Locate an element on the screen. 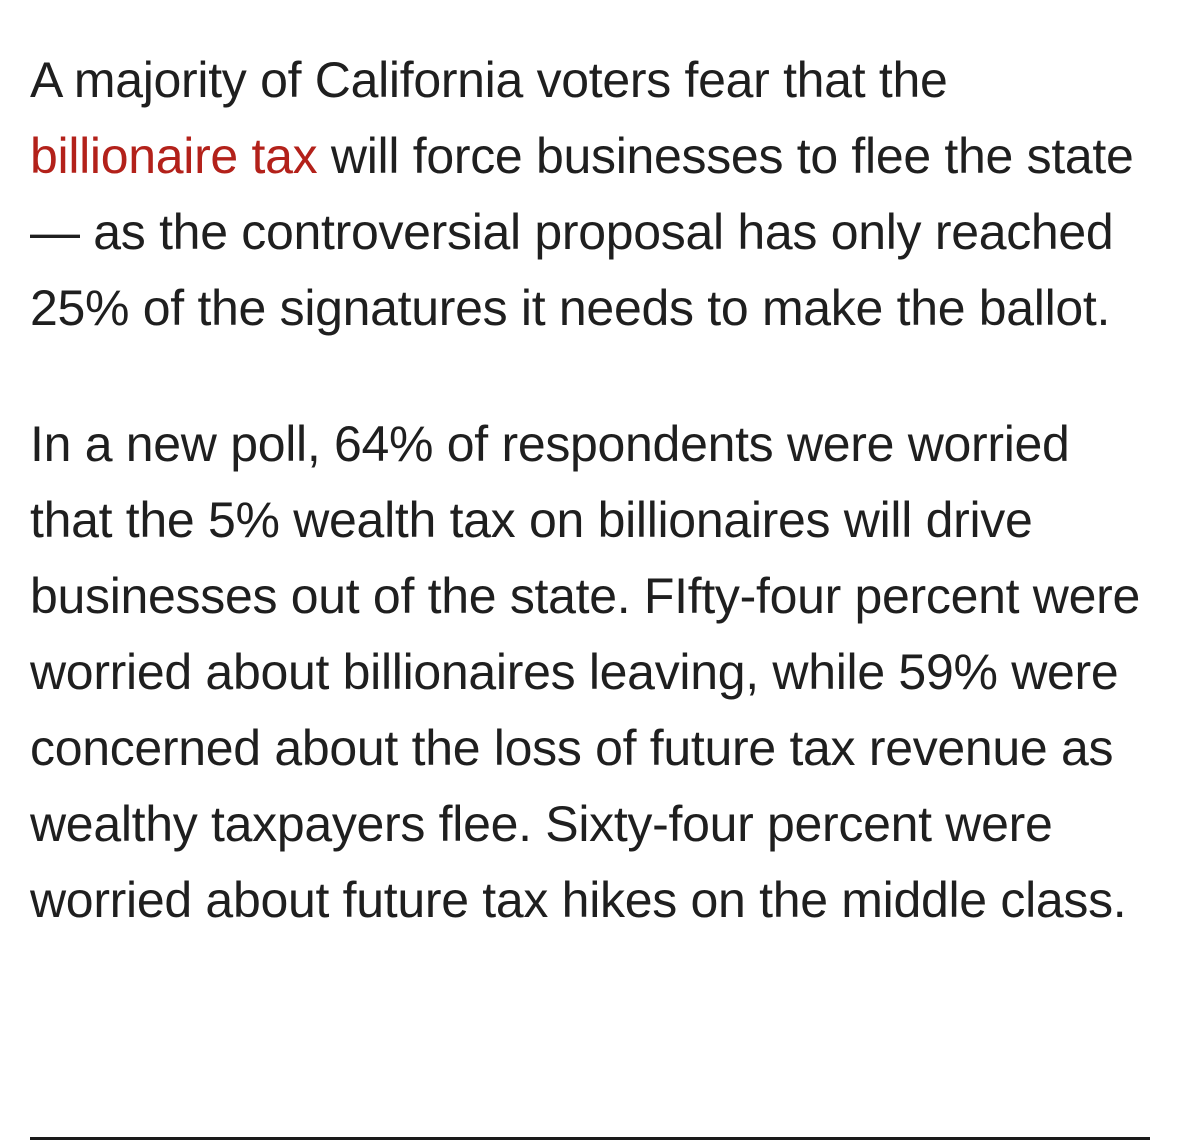 The image size is (1179, 1142). billionaire-tax-link: billionaire tax is located at coordinates (174, 156).